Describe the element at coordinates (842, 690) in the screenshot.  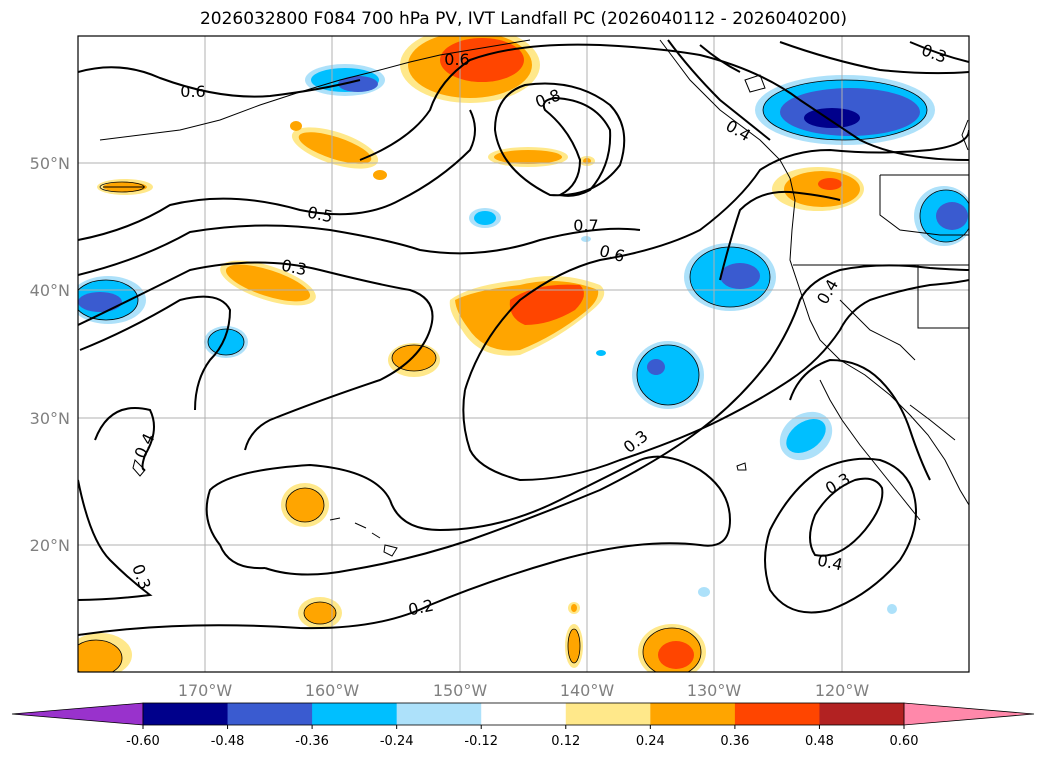
I see `lon-label: 120°W` at that location.